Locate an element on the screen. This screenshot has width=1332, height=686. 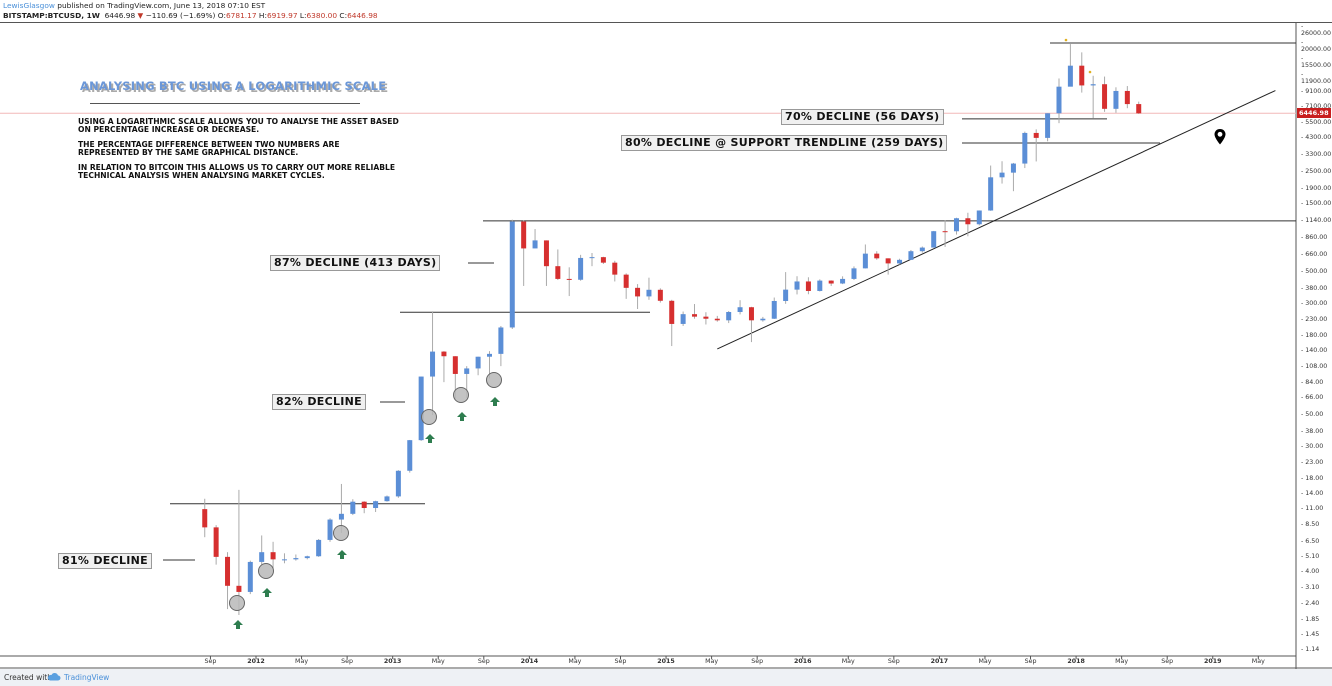
map-pin-icon is located at coordinates (1220, 137).